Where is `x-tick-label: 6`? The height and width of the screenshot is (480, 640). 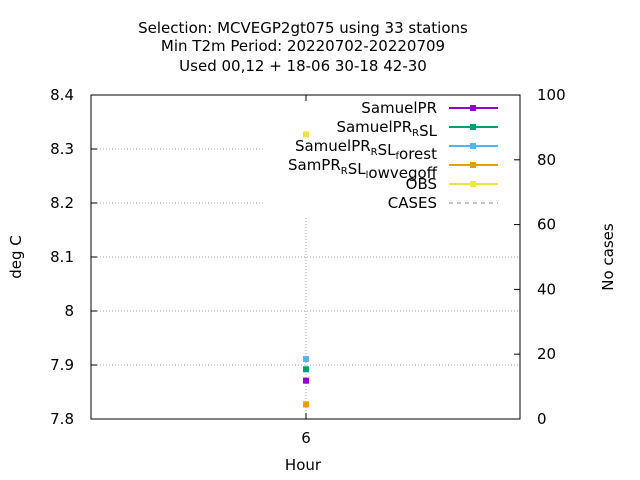 x-tick-label: 6 is located at coordinates (306, 438).